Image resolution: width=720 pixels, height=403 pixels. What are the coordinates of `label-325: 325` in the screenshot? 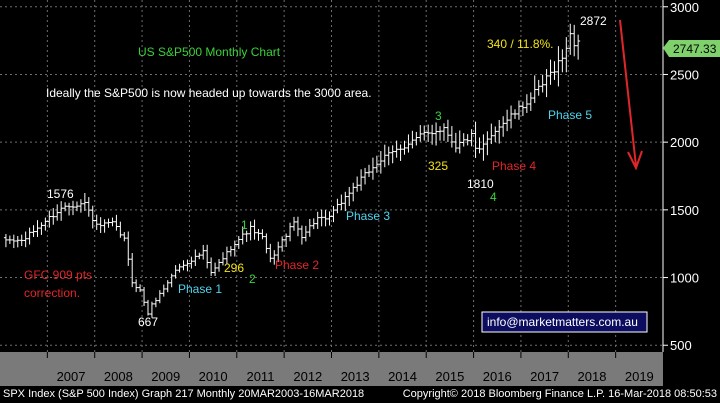 It's located at (438, 166).